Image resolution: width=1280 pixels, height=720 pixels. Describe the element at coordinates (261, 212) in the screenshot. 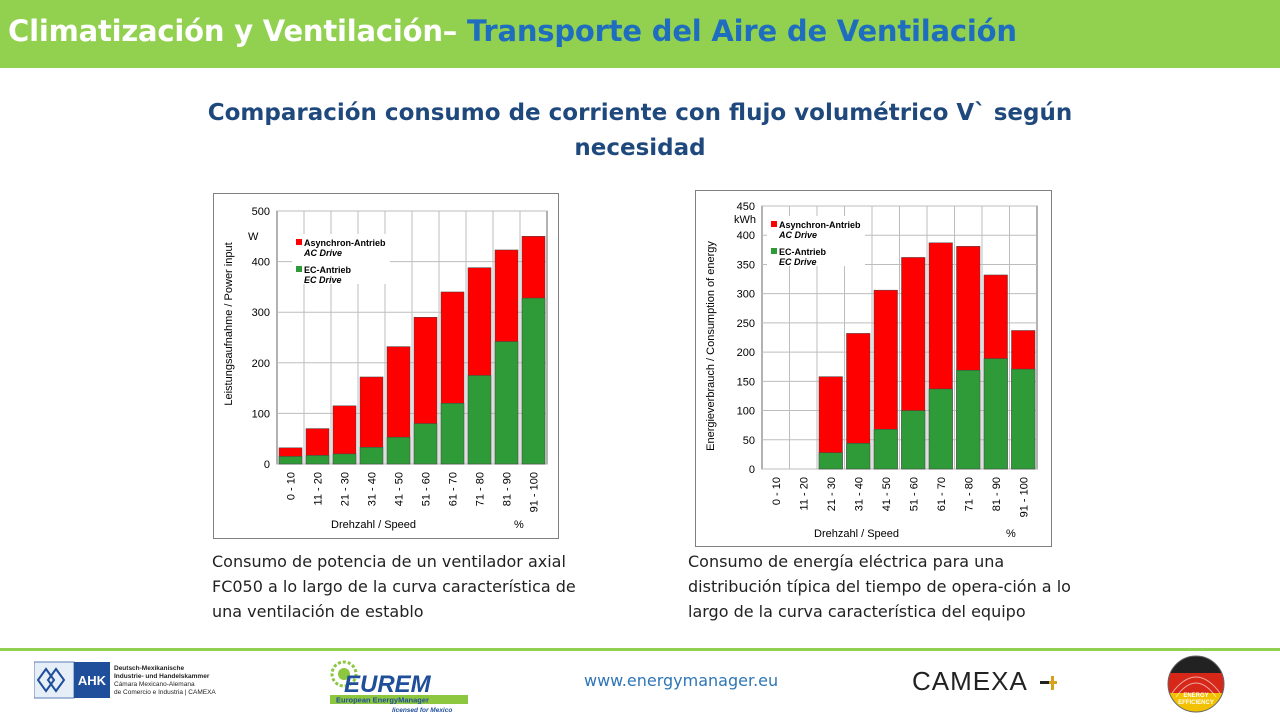

I see `chart0-ytick-label: 500` at that location.